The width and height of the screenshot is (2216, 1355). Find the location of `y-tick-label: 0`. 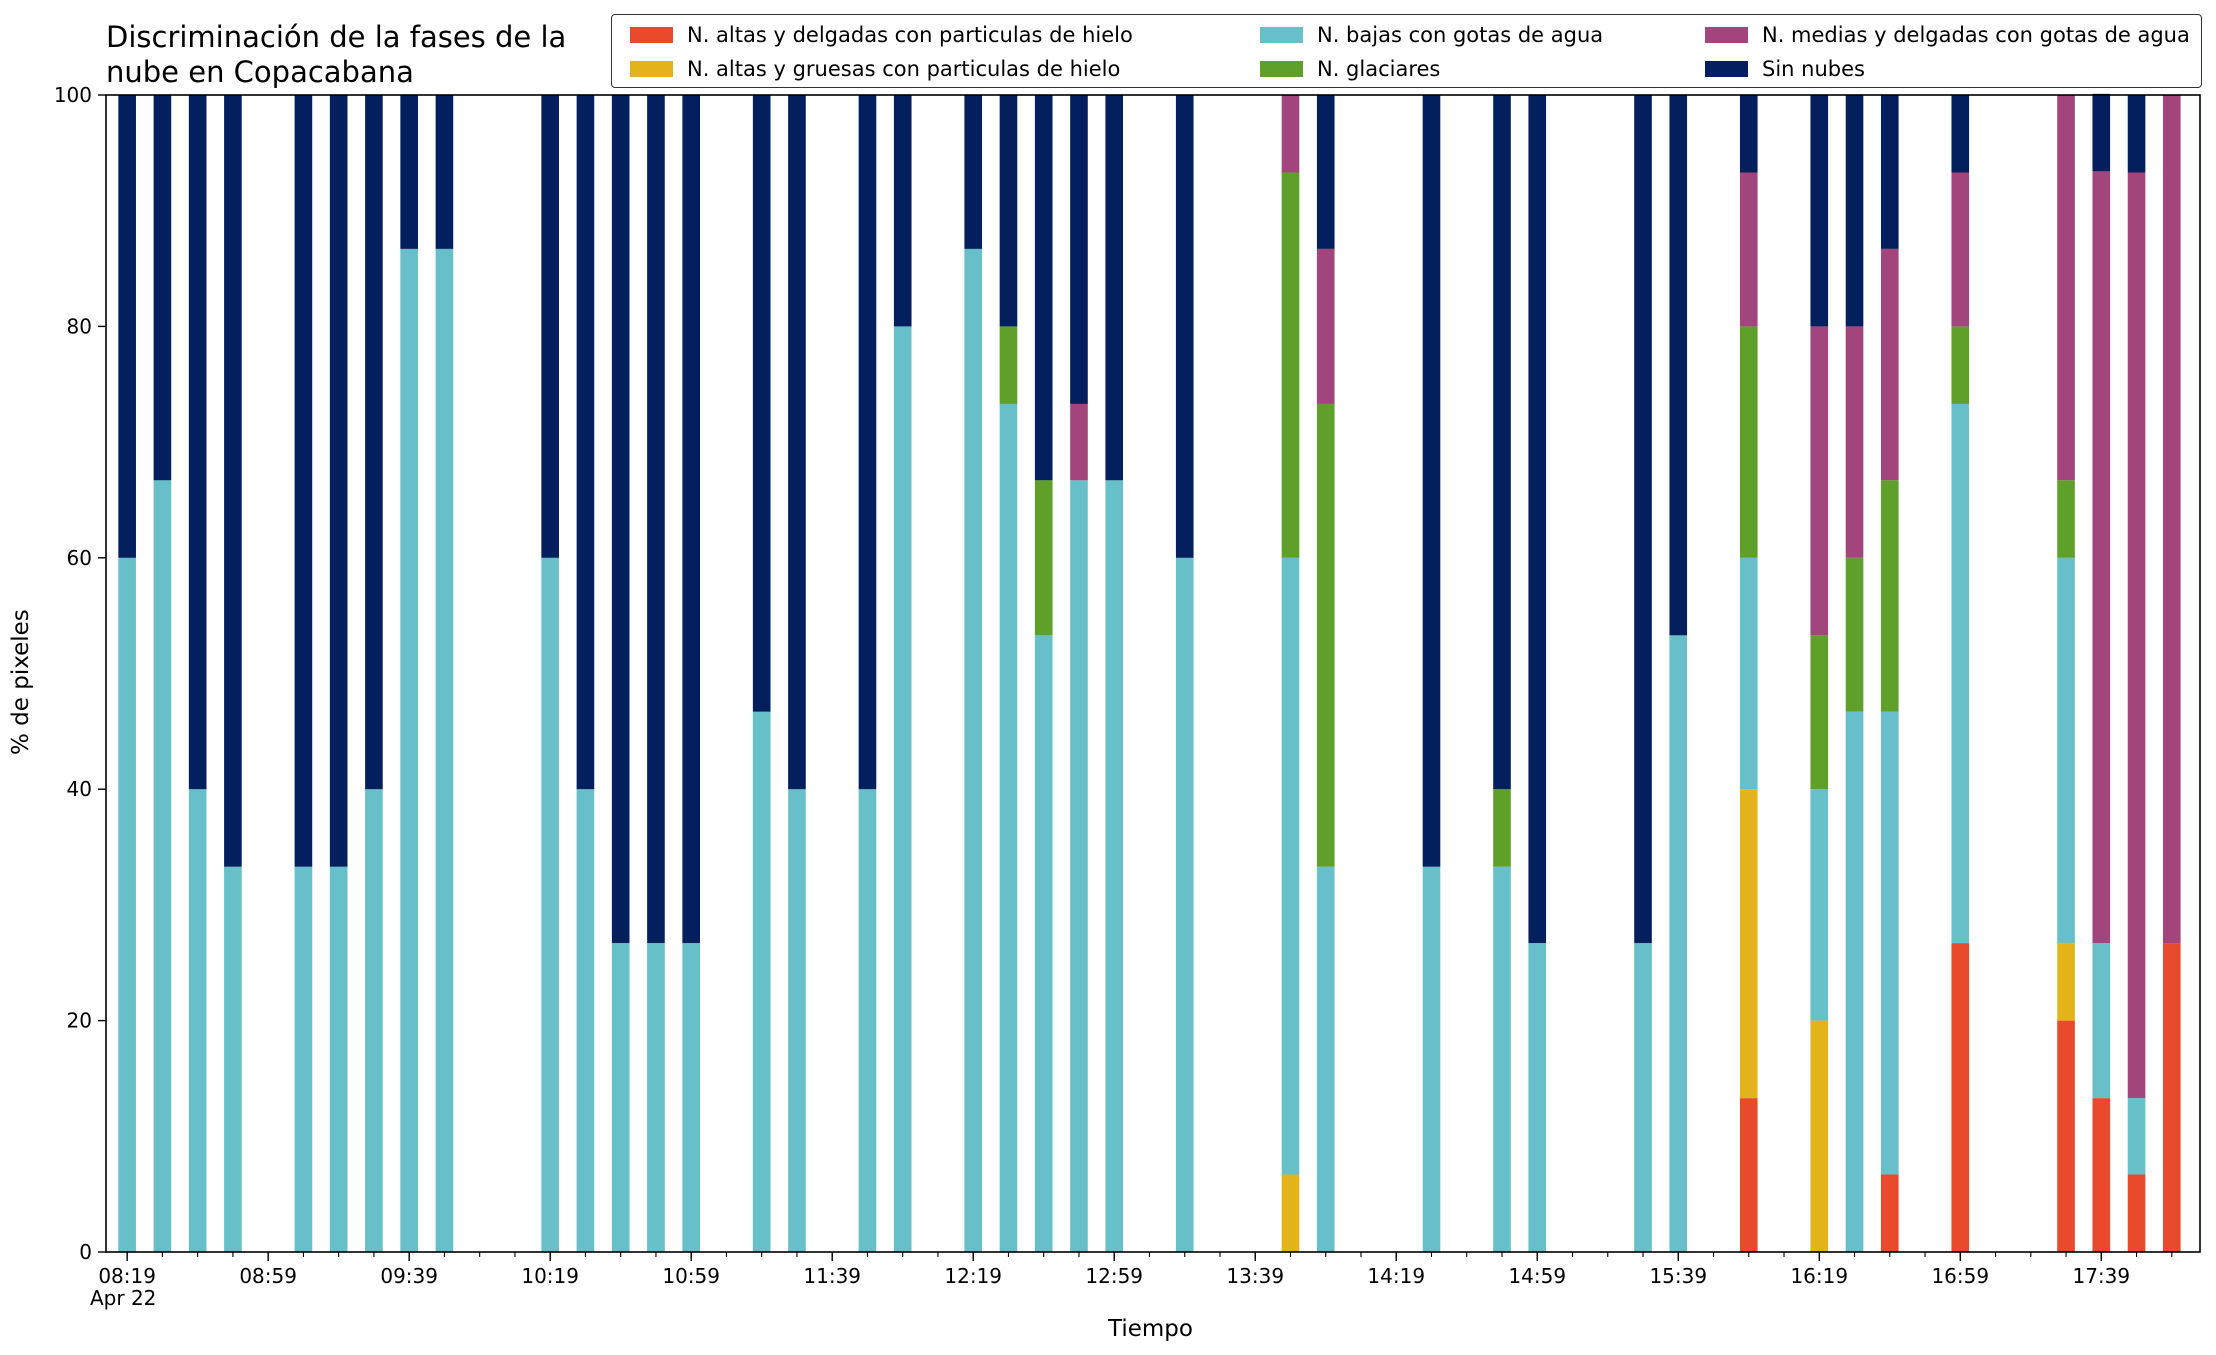

y-tick-label: 0 is located at coordinates (85, 1252).